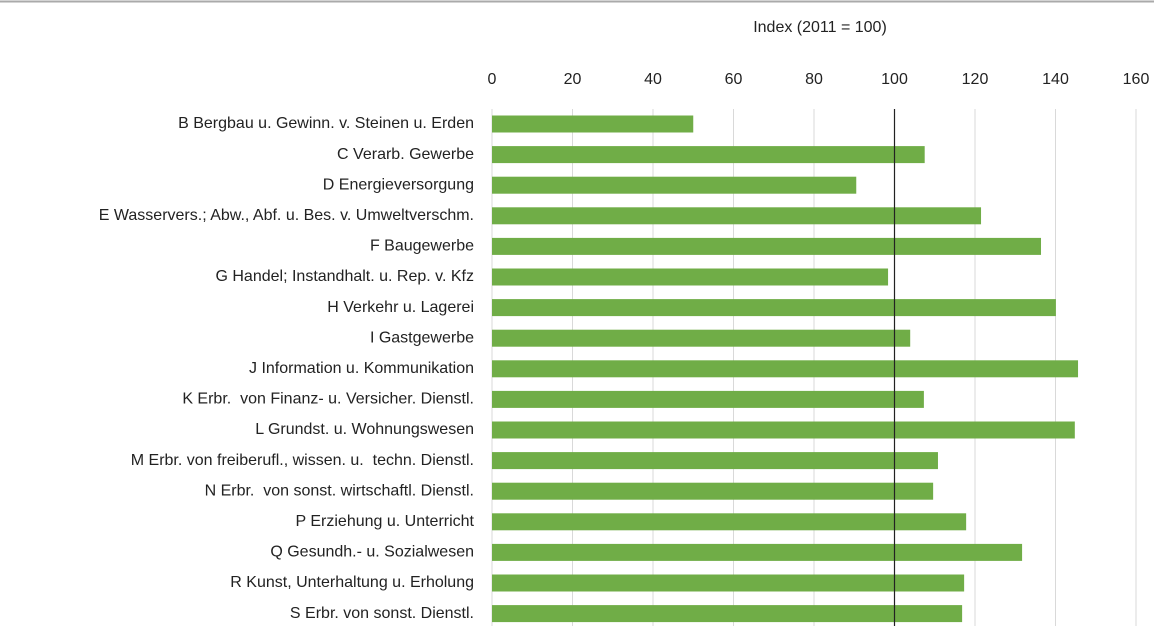  I want to click on x-tick-label: 0, so click(492, 79).